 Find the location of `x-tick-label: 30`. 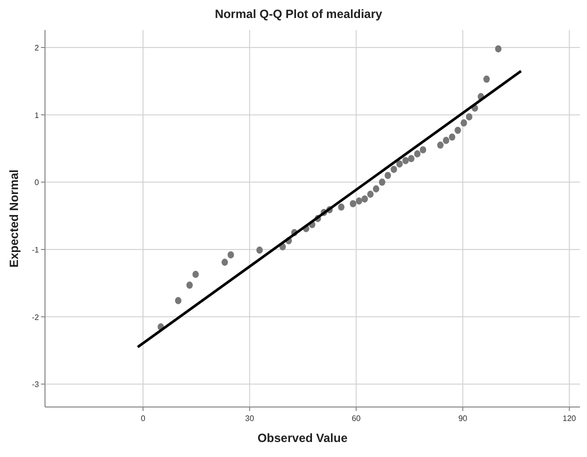

x-tick-label: 30 is located at coordinates (250, 418).